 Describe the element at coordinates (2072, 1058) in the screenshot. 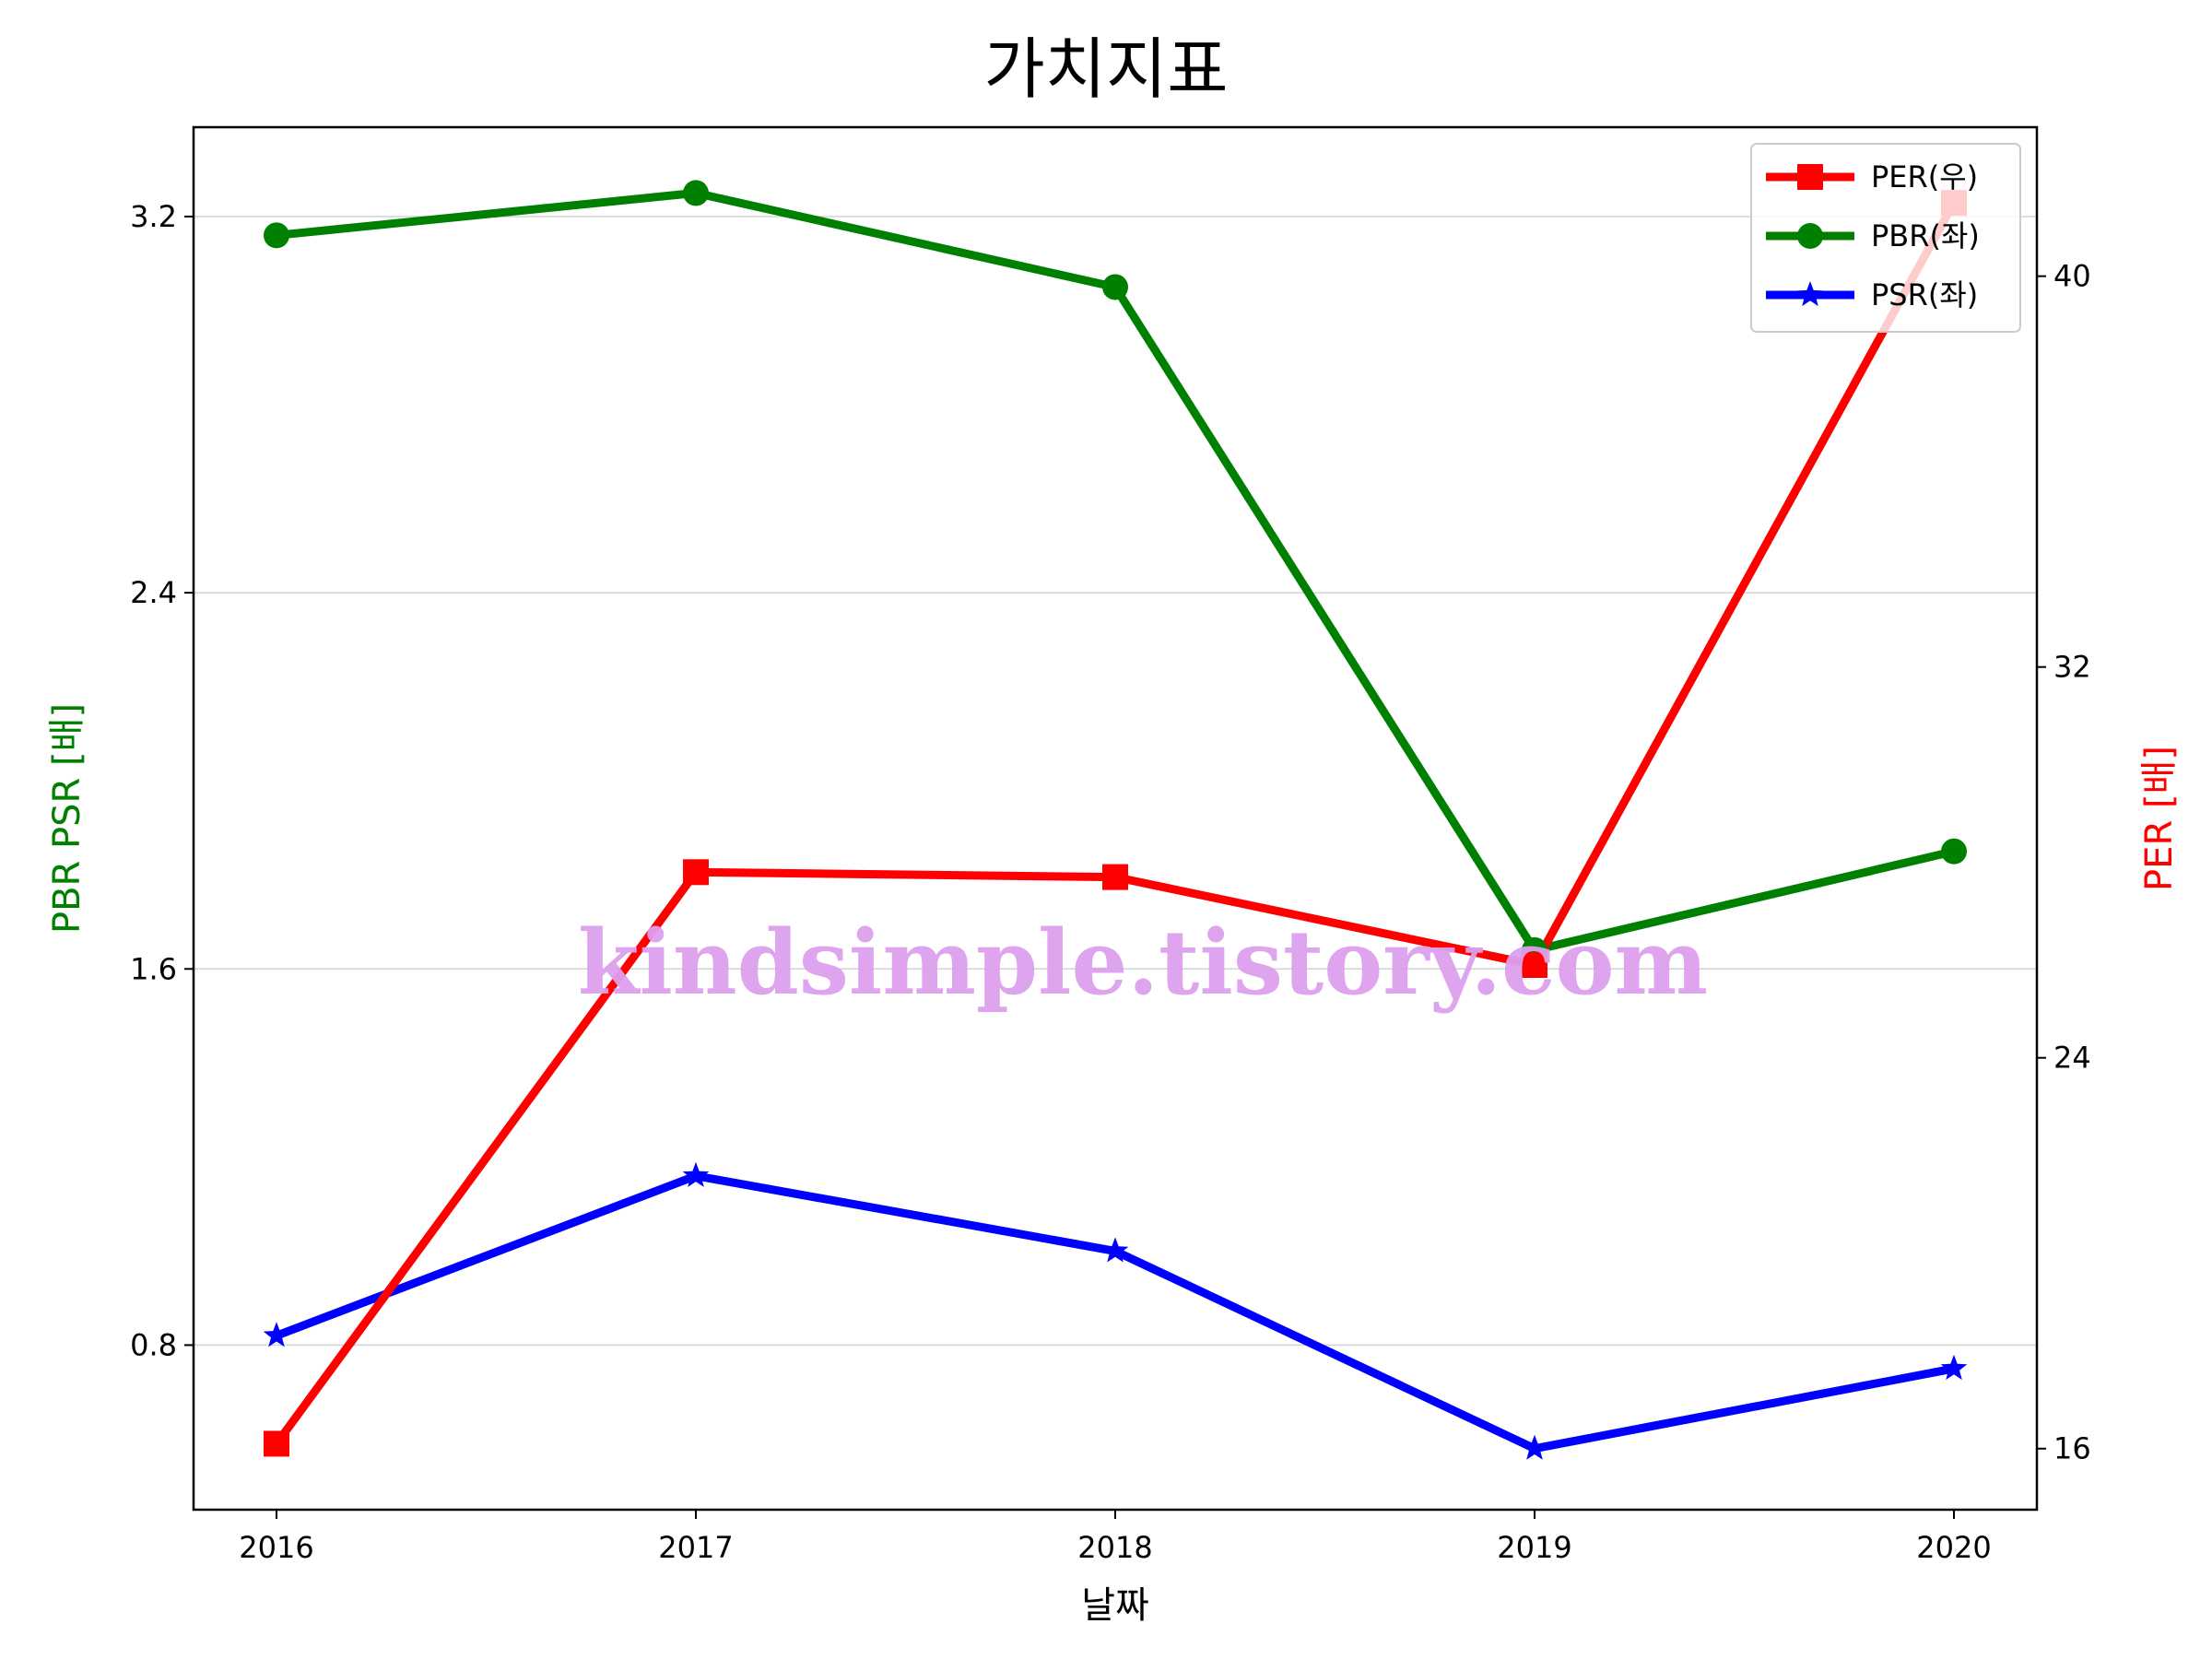

I see `right-y-tick-label: 24` at that location.